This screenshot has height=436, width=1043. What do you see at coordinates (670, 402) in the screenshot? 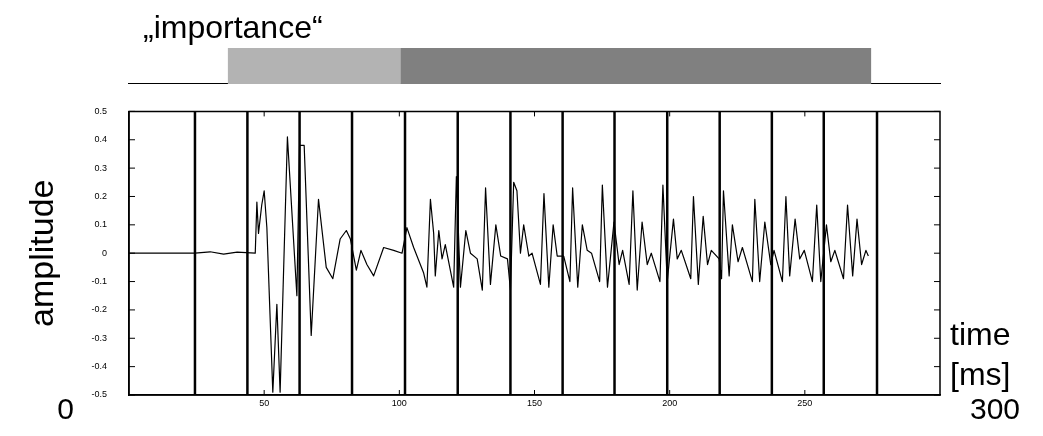
I see `x-tick-label: 200` at bounding box center [670, 402].